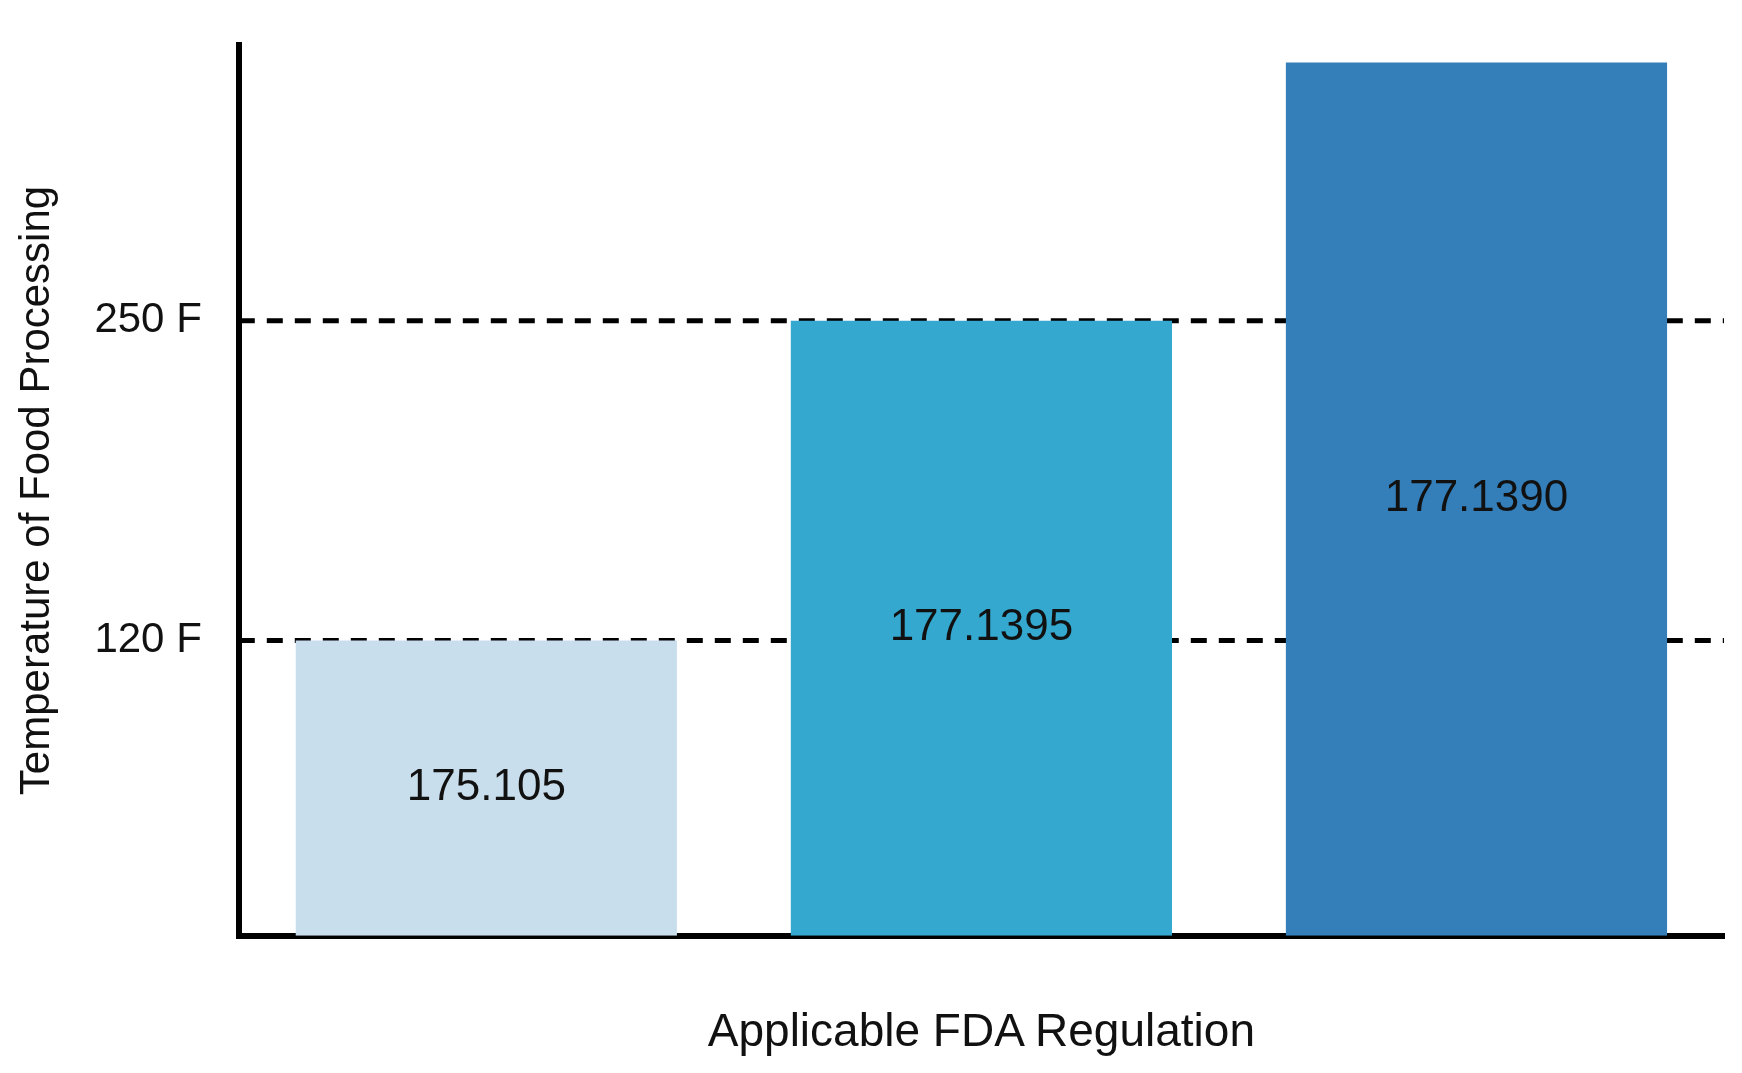 The image size is (1742, 1073). I want to click on y-tick-label: 120 F, so click(148, 638).